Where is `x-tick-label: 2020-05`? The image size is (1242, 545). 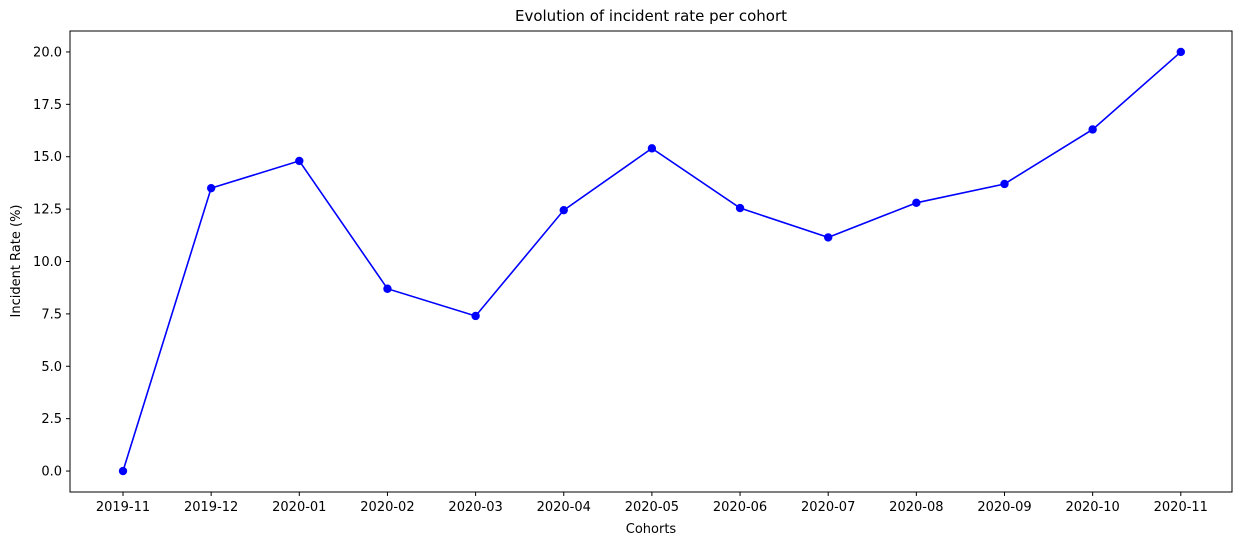 x-tick-label: 2020-05 is located at coordinates (652, 507).